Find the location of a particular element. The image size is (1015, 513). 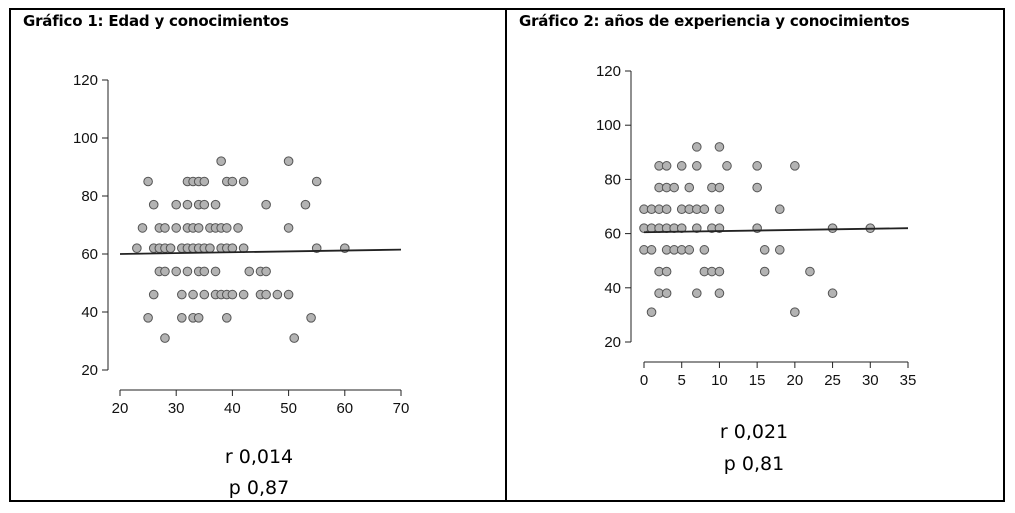

x-tick-label: 15 is located at coordinates (757, 380).